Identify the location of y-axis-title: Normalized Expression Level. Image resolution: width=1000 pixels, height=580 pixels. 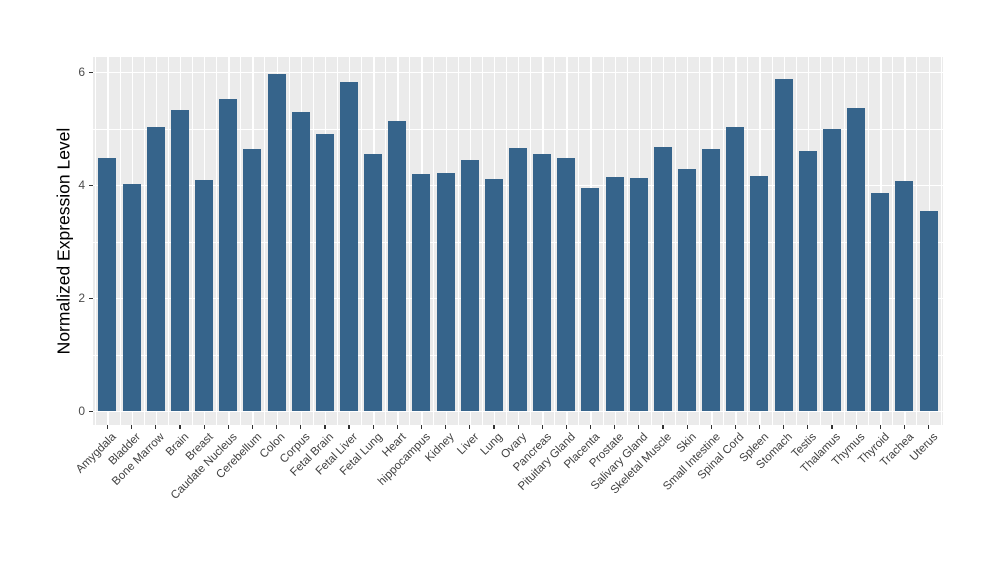
(63, 241).